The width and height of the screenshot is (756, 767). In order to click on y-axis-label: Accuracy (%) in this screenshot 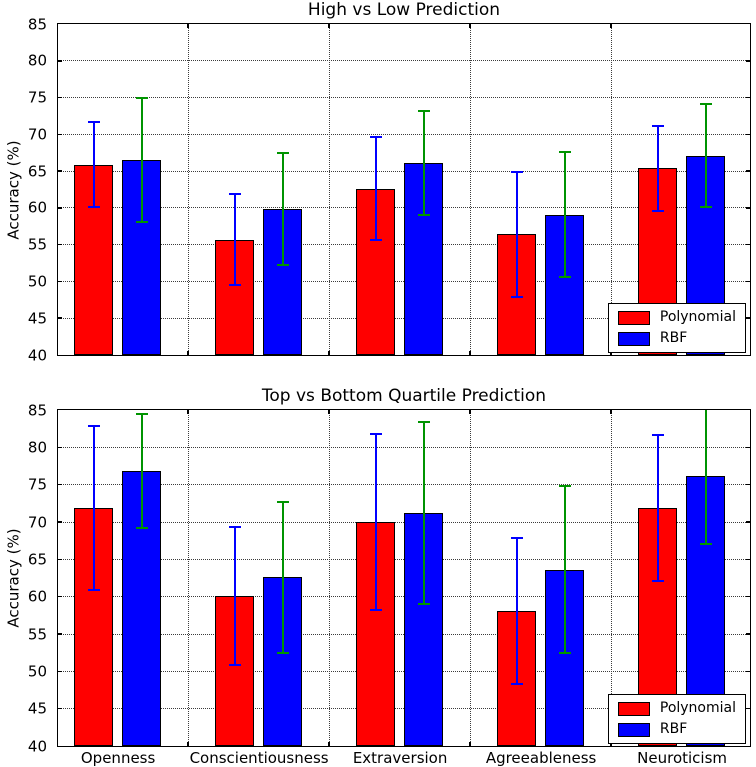, I will do `click(14, 578)`.